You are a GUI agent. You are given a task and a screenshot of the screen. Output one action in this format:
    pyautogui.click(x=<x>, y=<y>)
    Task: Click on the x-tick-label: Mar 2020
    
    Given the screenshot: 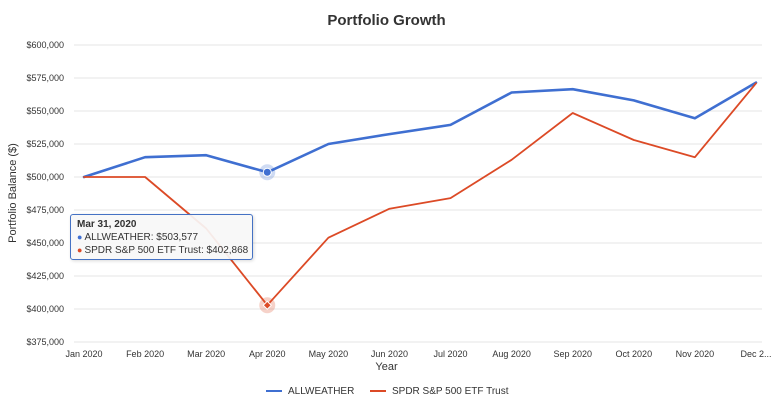 What is the action you would take?
    pyautogui.click(x=206, y=354)
    